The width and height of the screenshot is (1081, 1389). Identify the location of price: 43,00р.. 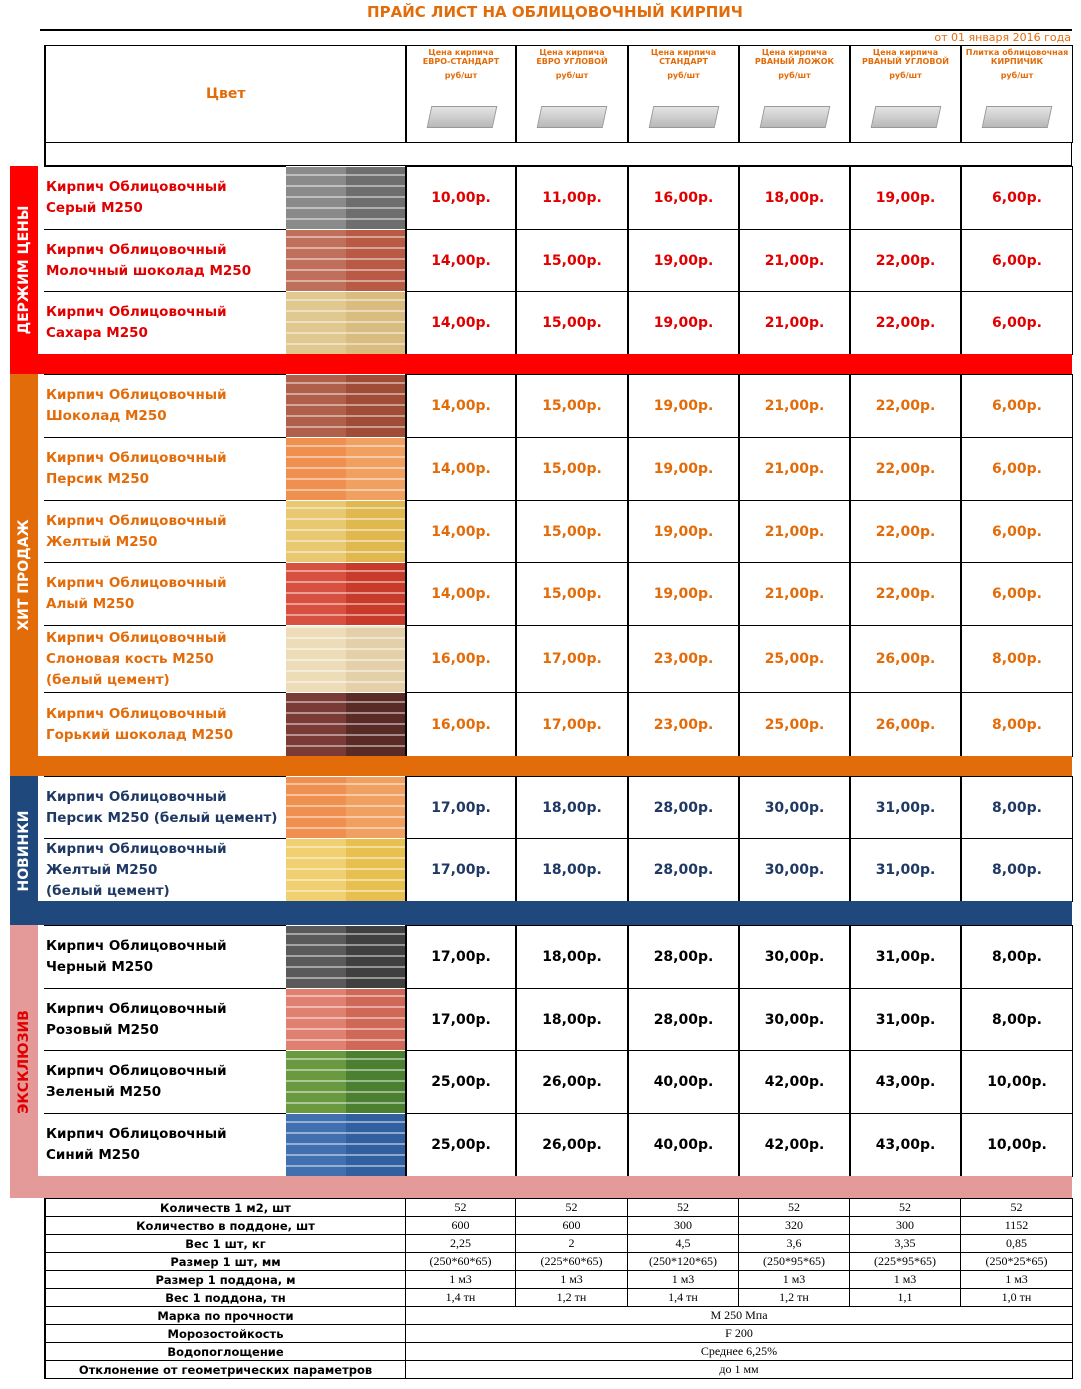
(905, 1145).